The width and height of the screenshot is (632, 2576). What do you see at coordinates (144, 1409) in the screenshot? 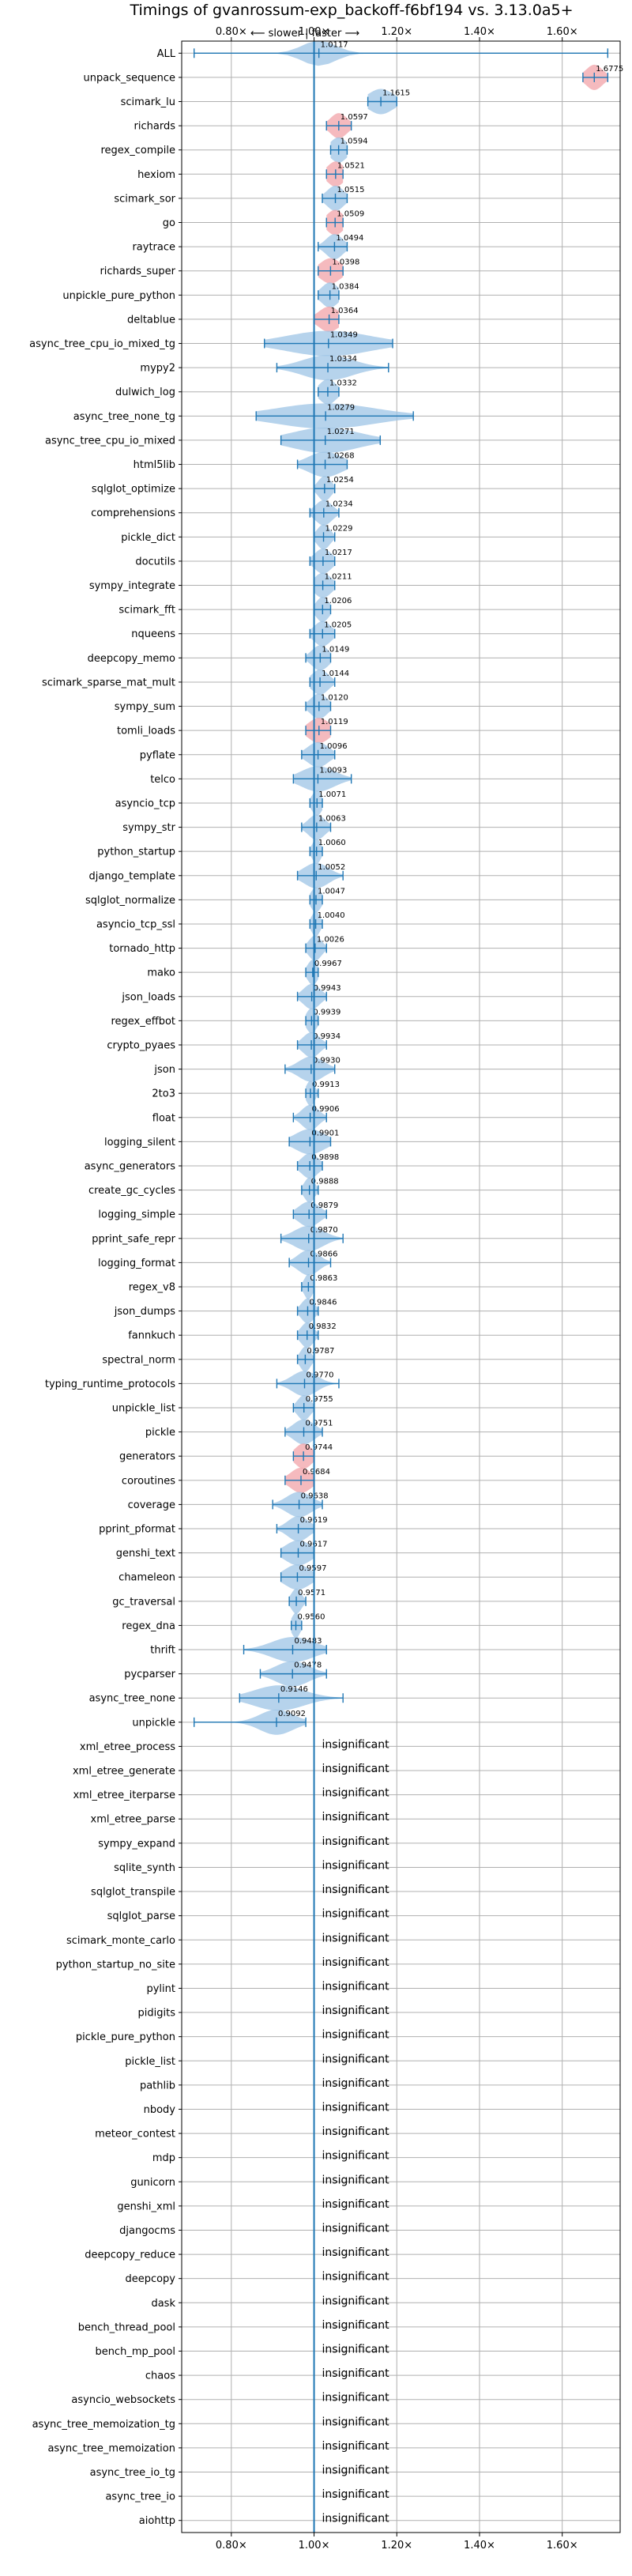
I see `category-label: unpickle_list` at bounding box center [144, 1409].